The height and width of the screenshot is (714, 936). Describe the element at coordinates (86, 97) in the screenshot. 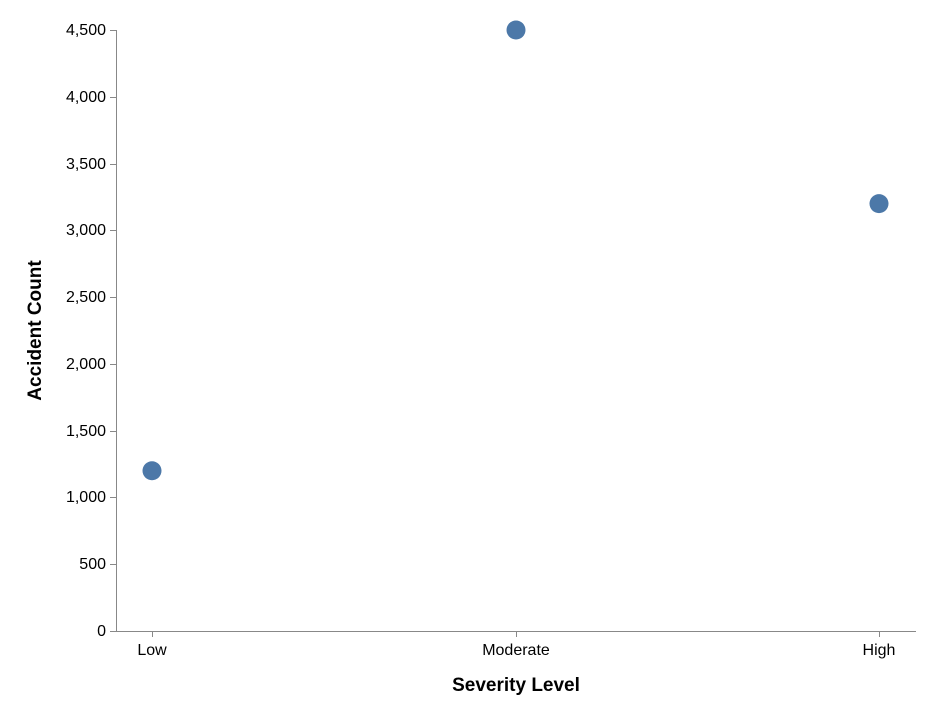

I see `y-tick-label: 4,000` at that location.